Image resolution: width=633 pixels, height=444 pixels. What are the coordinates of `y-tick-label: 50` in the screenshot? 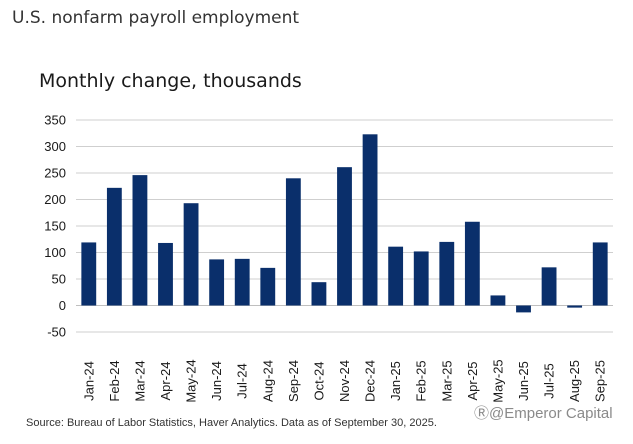 It's located at (59, 279).